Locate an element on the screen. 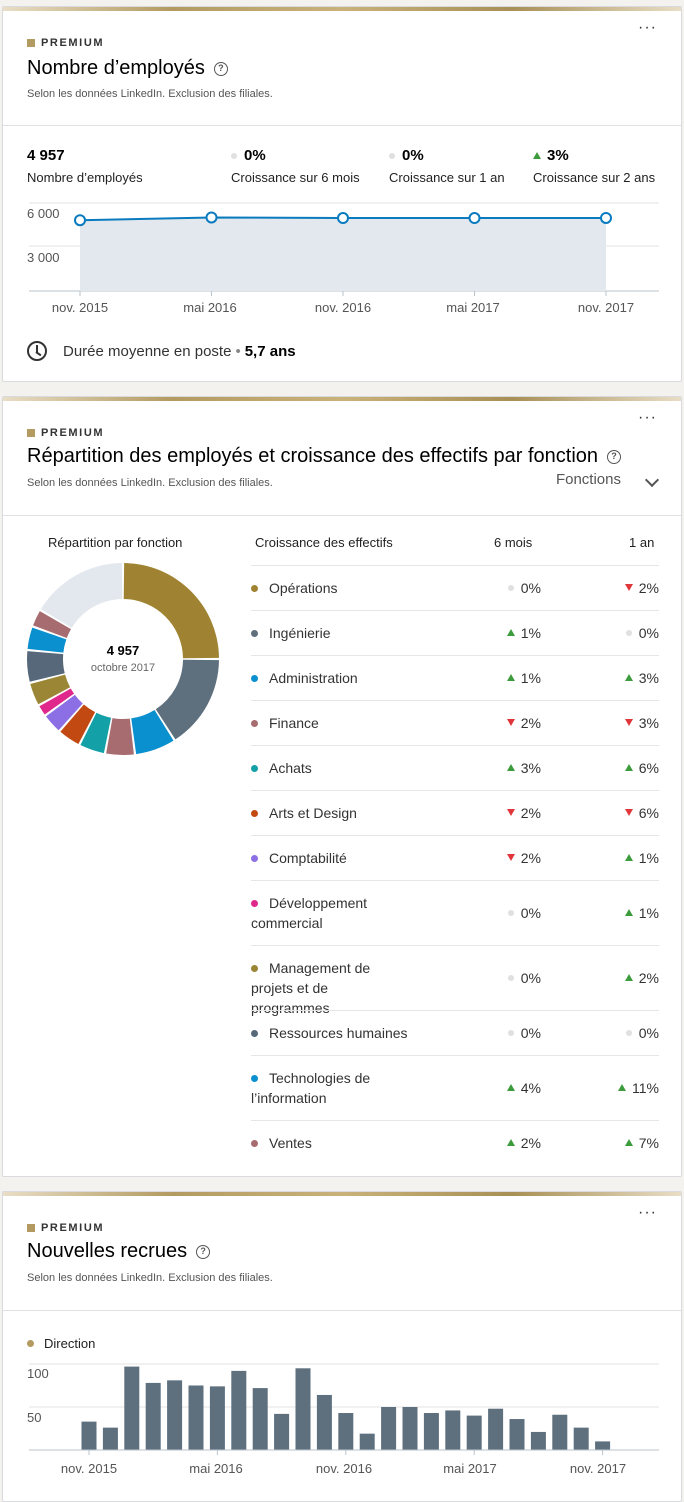 The height and width of the screenshot is (1502, 684). growth-1y: 2% is located at coordinates (629, 978).